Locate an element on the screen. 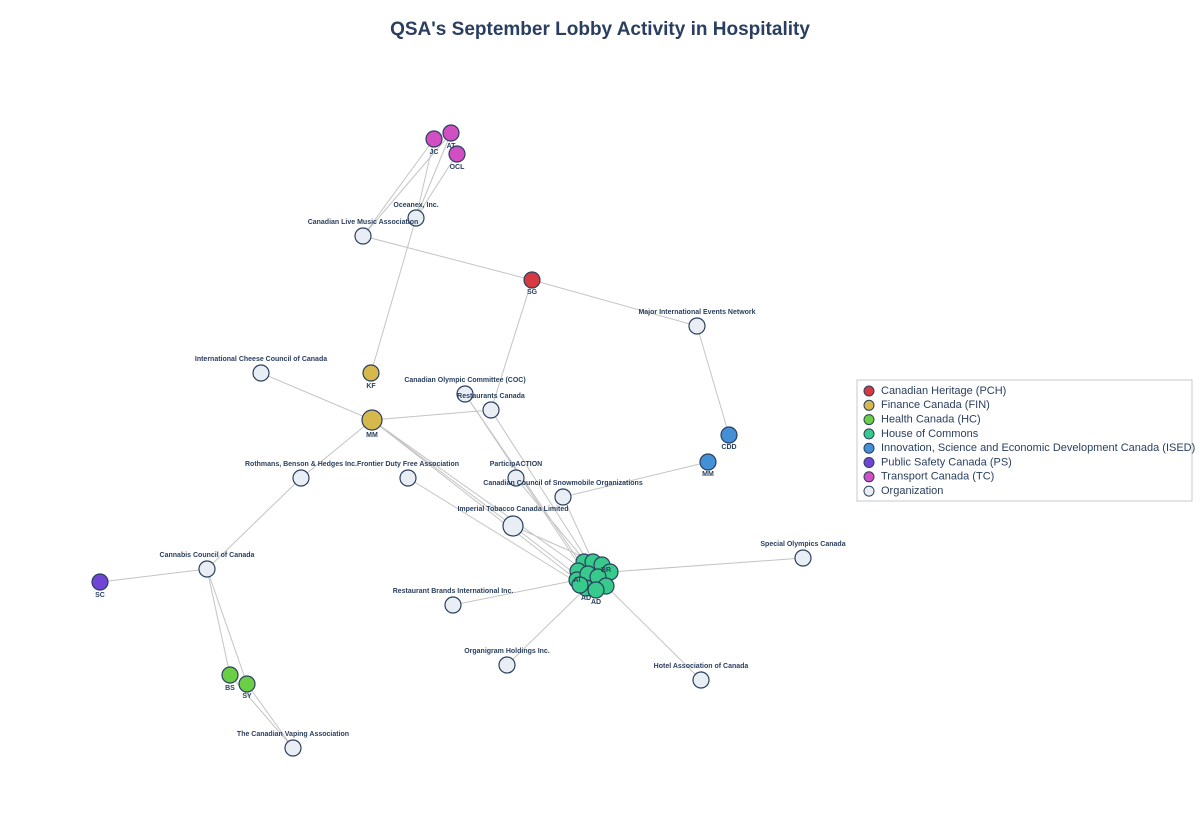  node-label: SY is located at coordinates (247, 696).